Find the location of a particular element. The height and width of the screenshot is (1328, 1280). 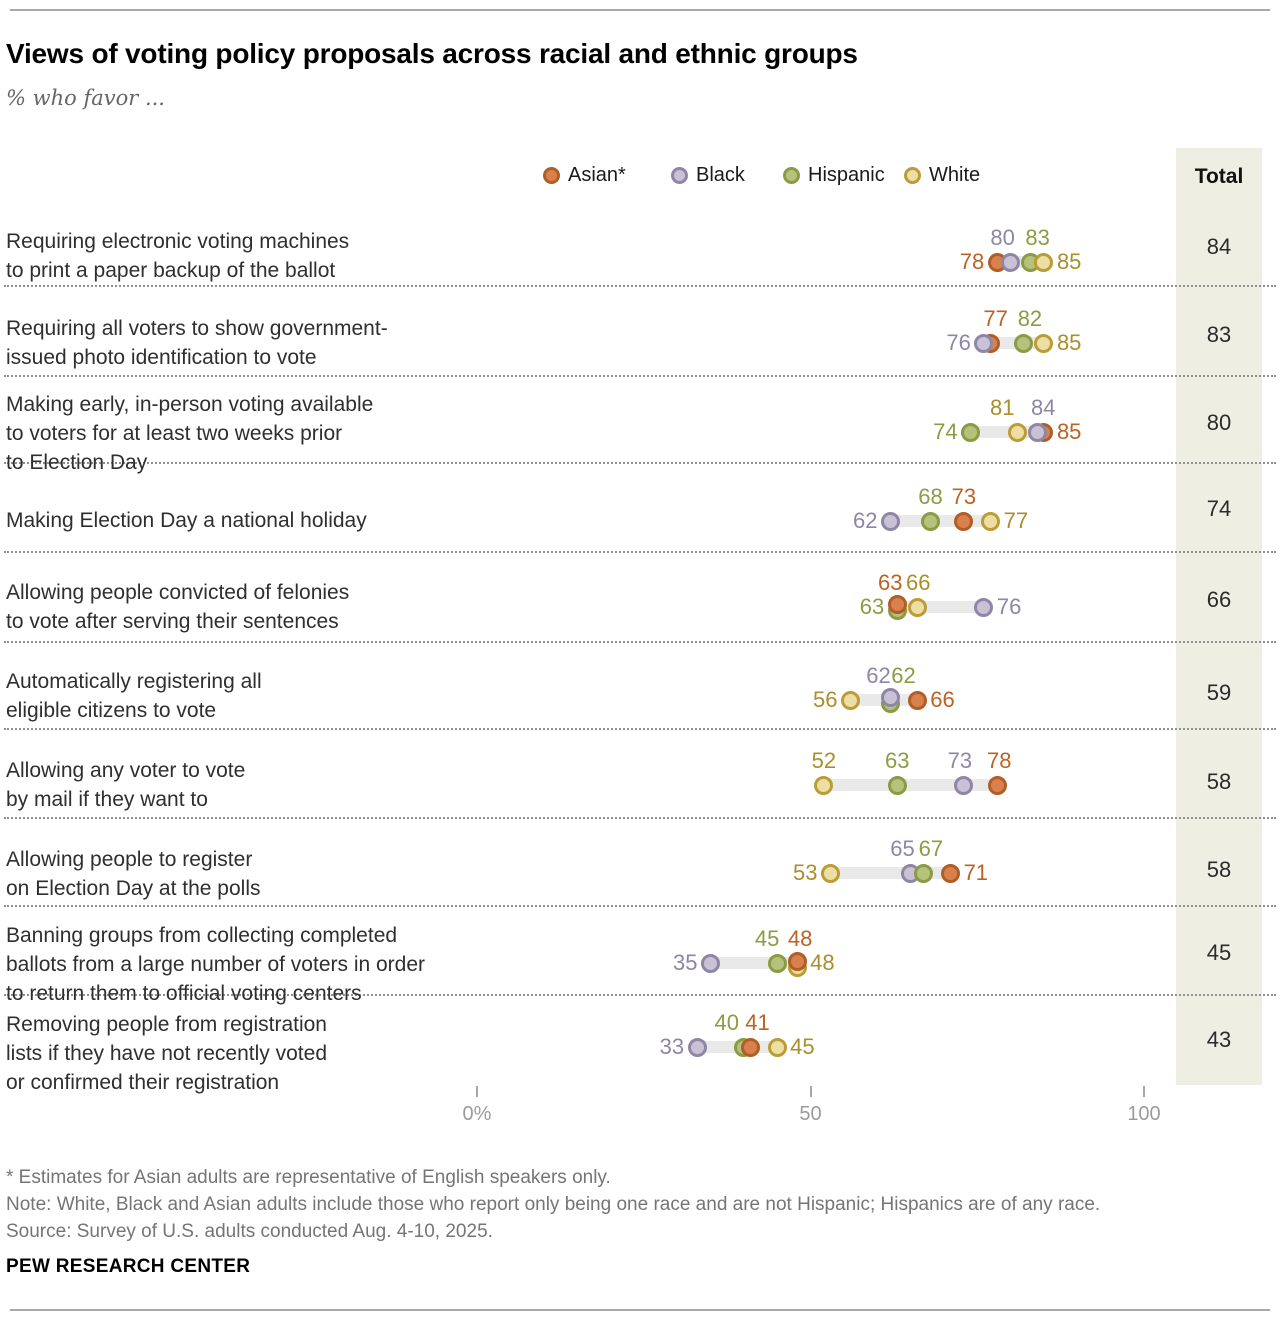

value-label-white: 85 is located at coordinates (1069, 261).